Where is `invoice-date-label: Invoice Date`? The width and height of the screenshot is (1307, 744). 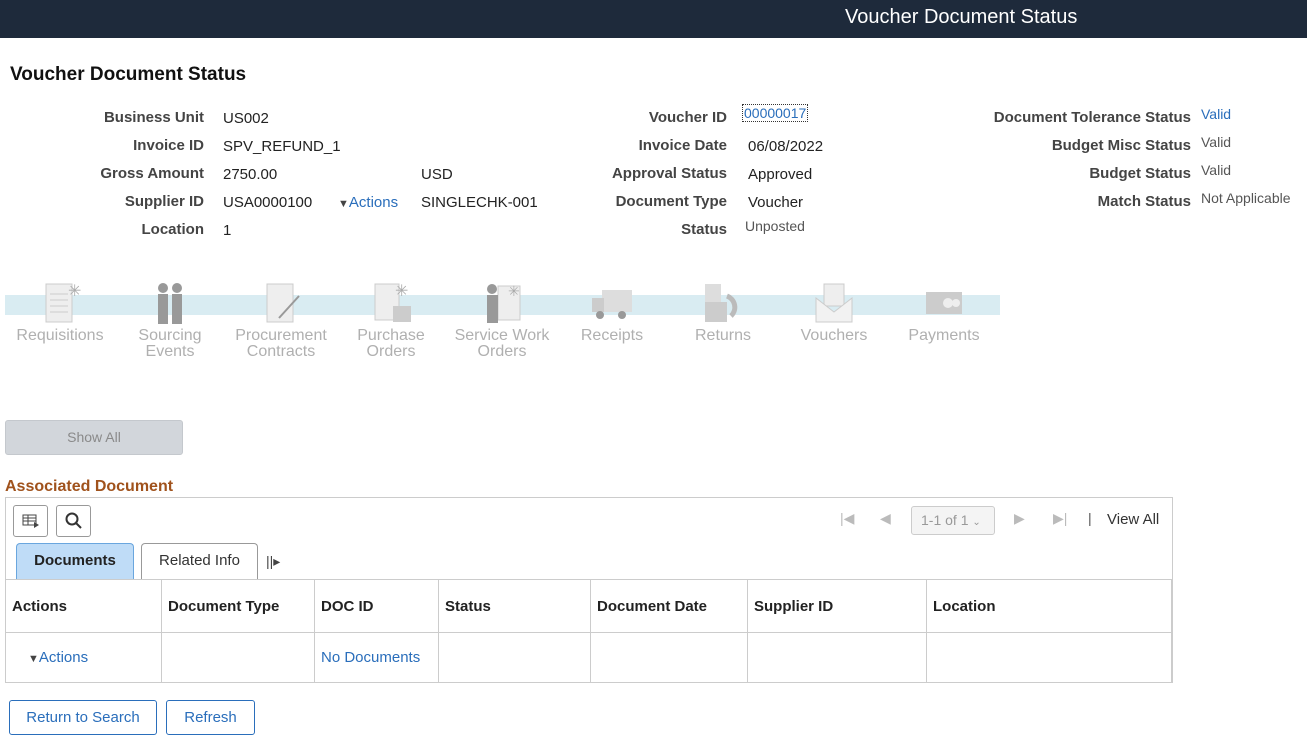
invoice-date-label: Invoice Date is located at coordinates (682, 145).